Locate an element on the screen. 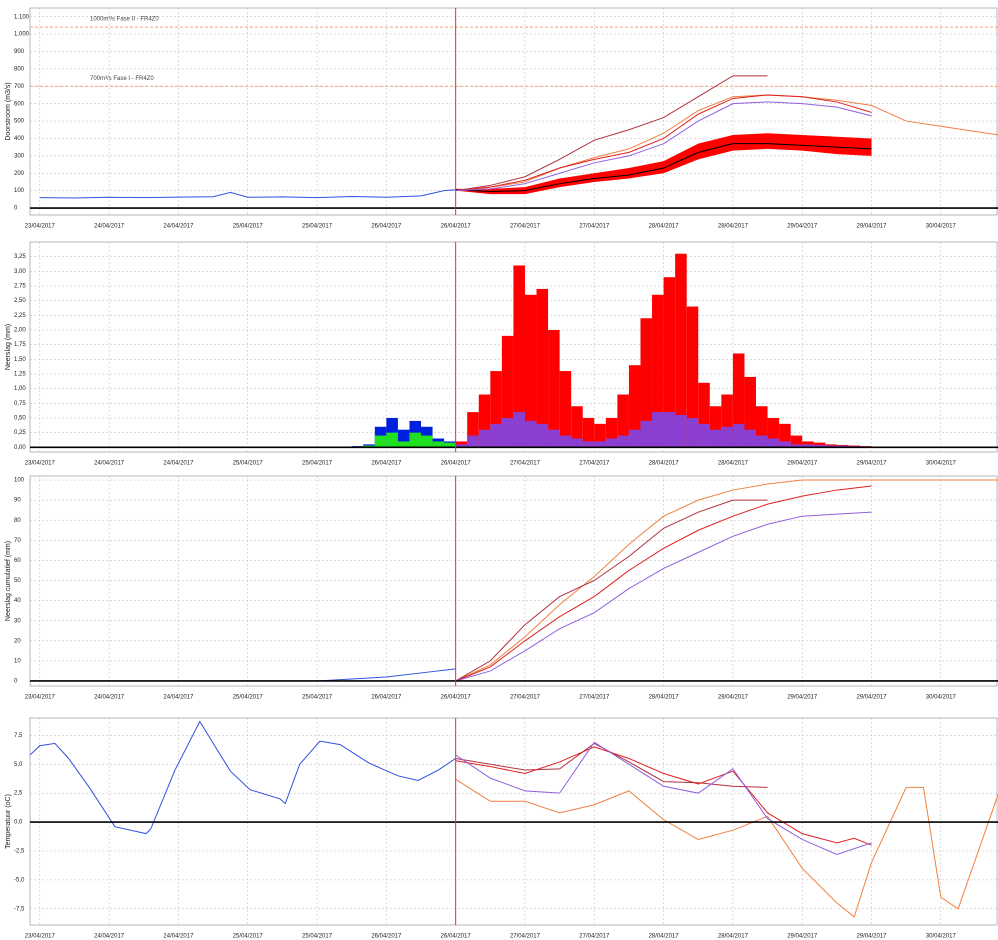 The image size is (998, 940). y-tick-label: 3,00 is located at coordinates (20, 272).